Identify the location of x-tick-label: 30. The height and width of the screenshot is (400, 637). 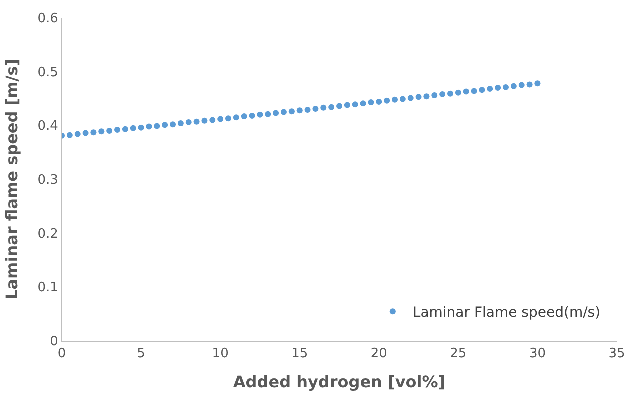
(537, 354).